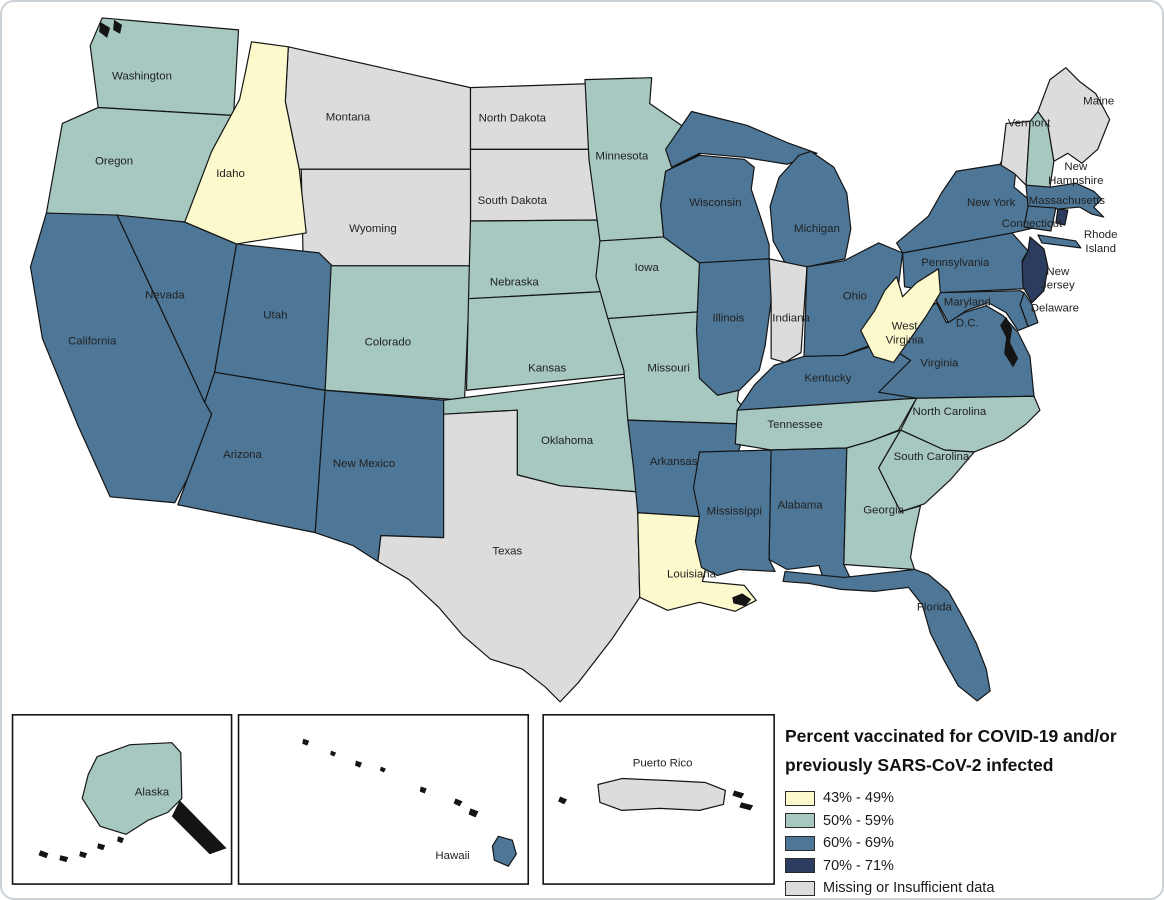  What do you see at coordinates (390, 778) in the screenshot?
I see `hawaii-small-islands` at bounding box center [390, 778].